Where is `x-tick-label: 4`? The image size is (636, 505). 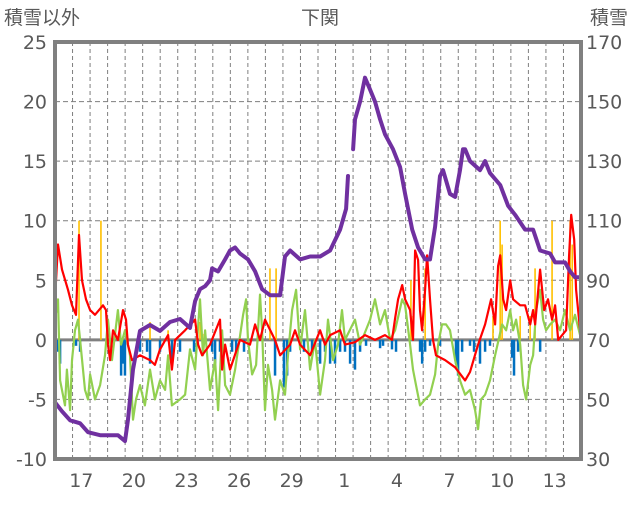
x-tick-label: 4 is located at coordinates (397, 481).